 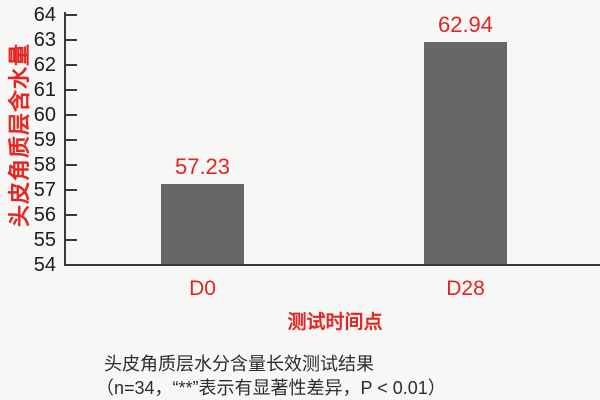 I want to click on x-axis-line, so click(x=332, y=265).